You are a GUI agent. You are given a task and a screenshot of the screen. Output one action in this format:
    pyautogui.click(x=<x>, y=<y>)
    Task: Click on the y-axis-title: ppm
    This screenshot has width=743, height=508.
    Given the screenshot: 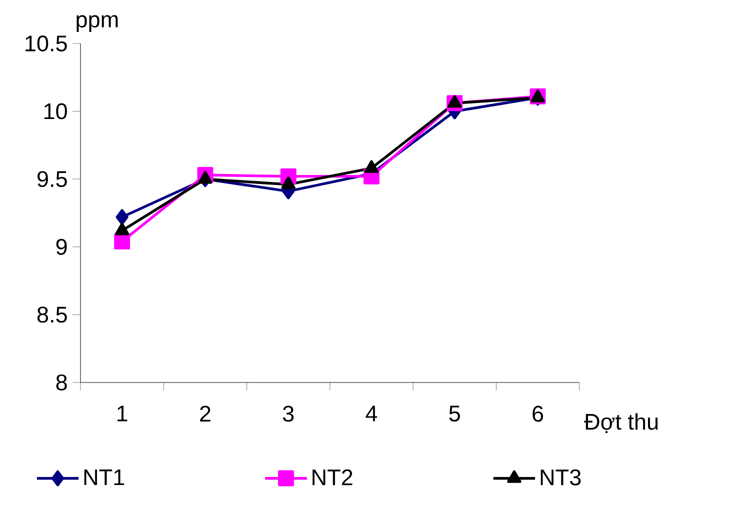 What is the action you would take?
    pyautogui.click(x=97, y=23)
    